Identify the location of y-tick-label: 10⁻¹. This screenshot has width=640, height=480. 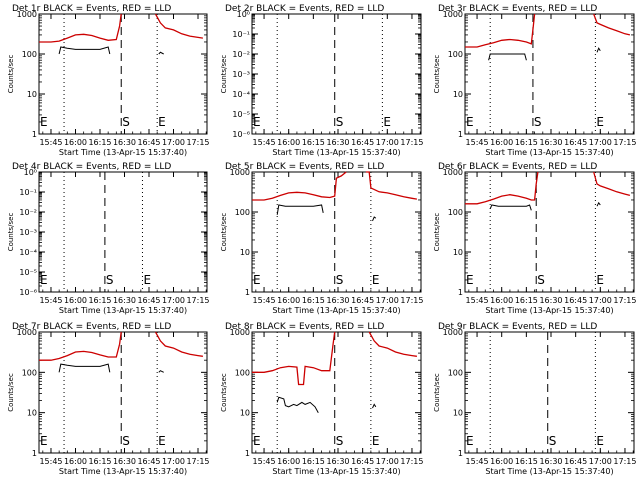
(28, 192).